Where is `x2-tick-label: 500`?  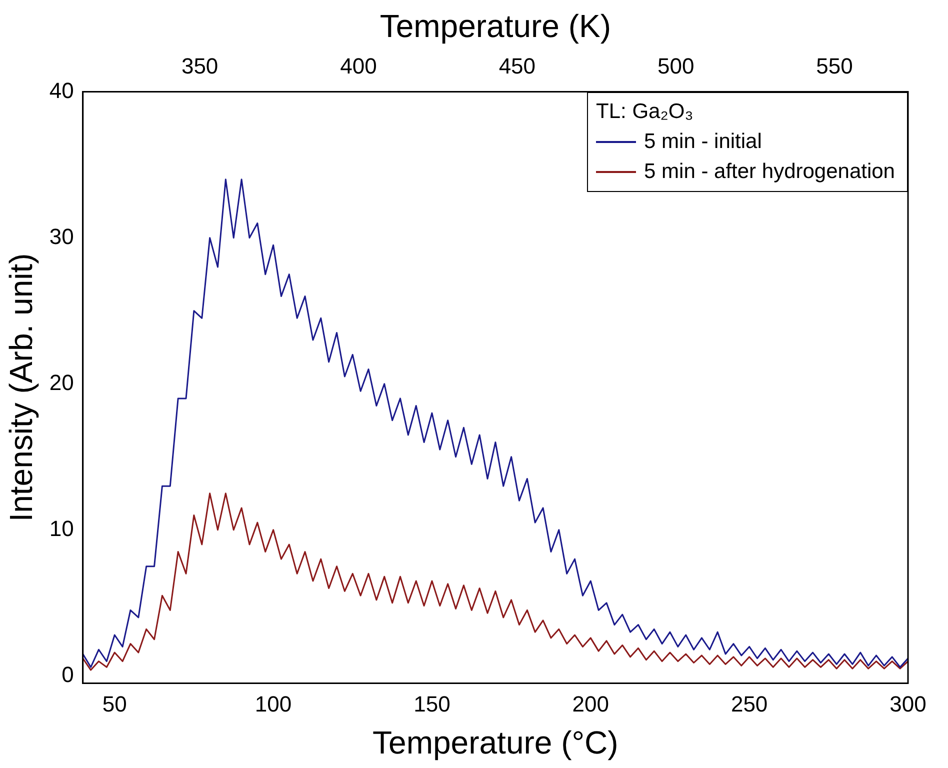 x2-tick-label: 500 is located at coordinates (675, 66).